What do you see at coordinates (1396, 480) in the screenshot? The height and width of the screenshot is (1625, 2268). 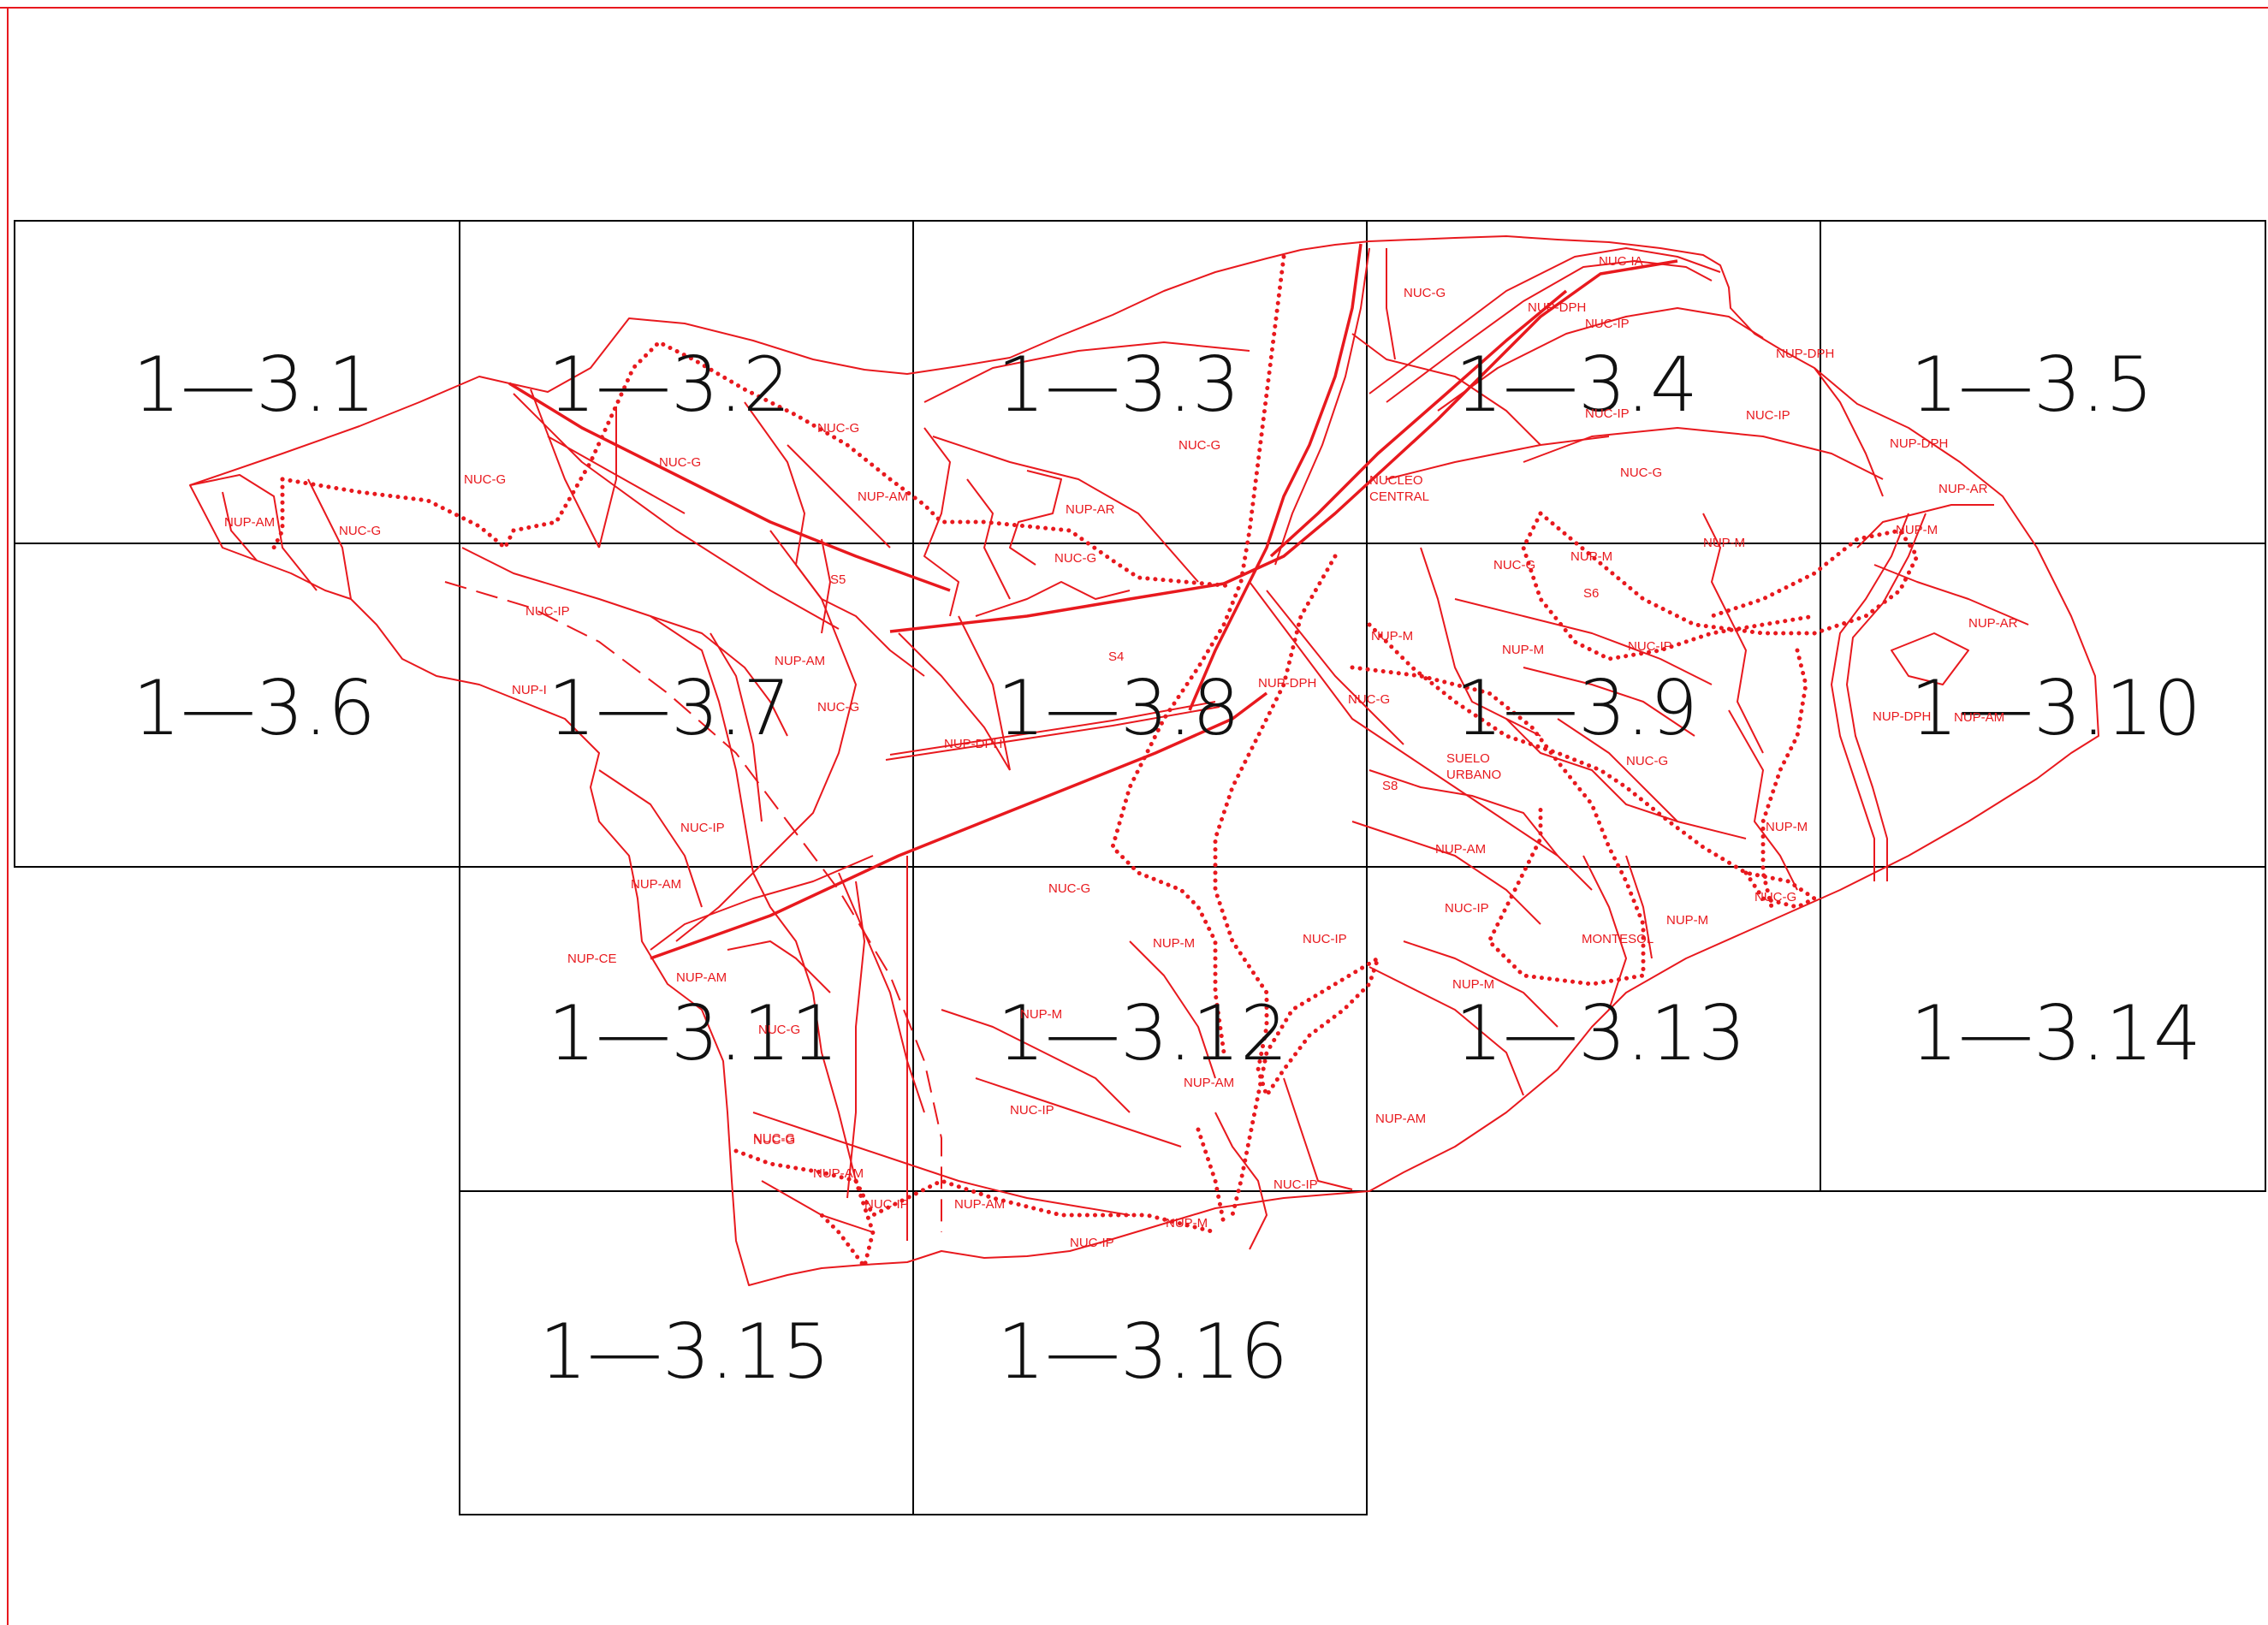 I see `zone-label: NUCLEO` at bounding box center [1396, 480].